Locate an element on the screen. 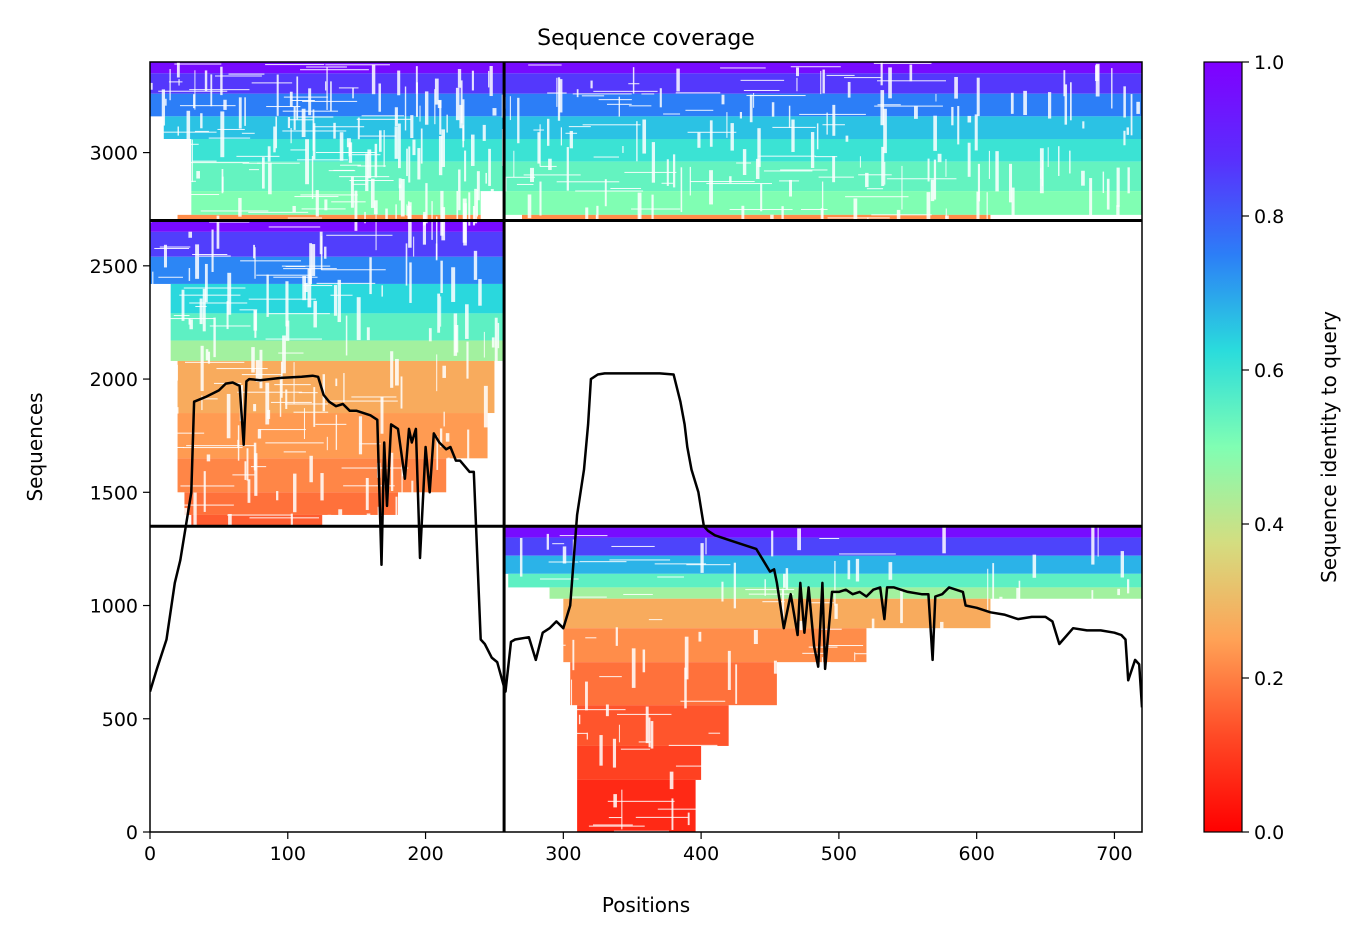  y-tick-label: 500 is located at coordinates (120, 720).